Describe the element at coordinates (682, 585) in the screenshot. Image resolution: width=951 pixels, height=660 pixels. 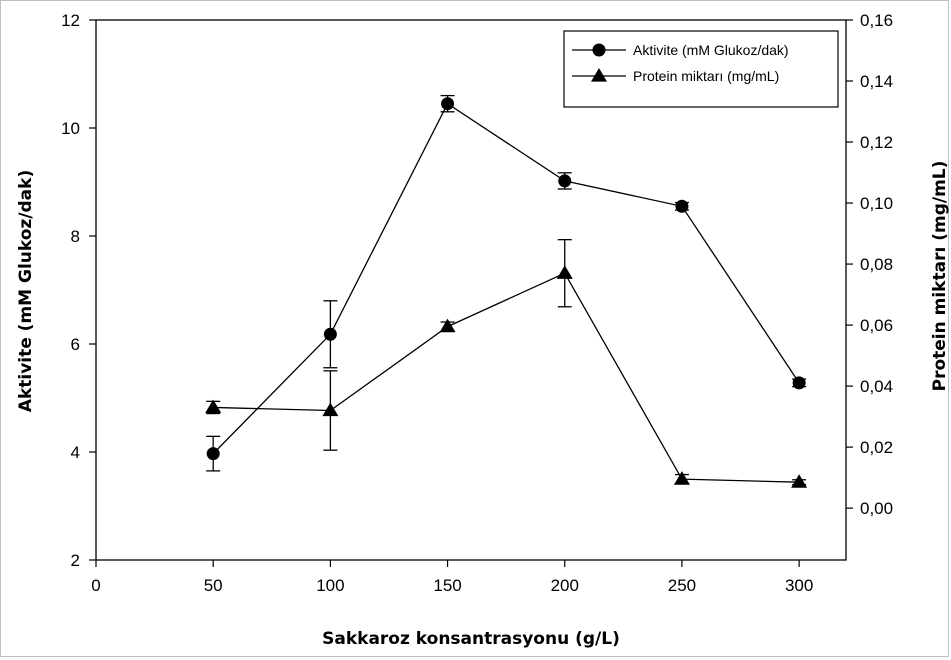
I see `x-tick-label: 250` at that location.